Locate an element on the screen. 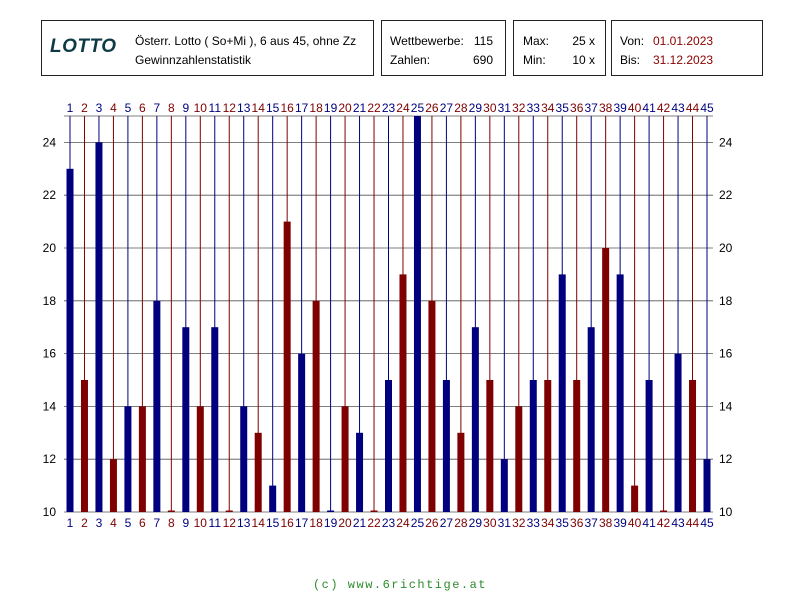  x-tick-label-bottom: 40 is located at coordinates (635, 523).